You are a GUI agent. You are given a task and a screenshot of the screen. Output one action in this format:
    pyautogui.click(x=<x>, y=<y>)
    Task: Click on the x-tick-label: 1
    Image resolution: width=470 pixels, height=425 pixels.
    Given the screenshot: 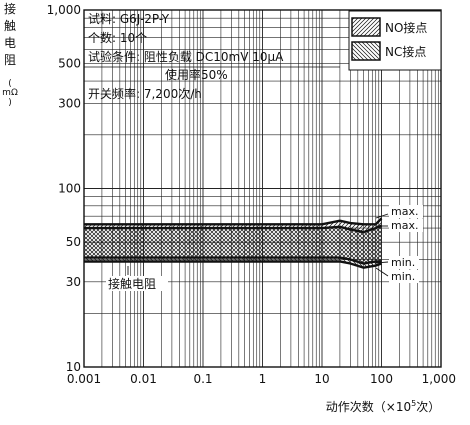 What is the action you would take?
    pyautogui.click(x=263, y=379)
    